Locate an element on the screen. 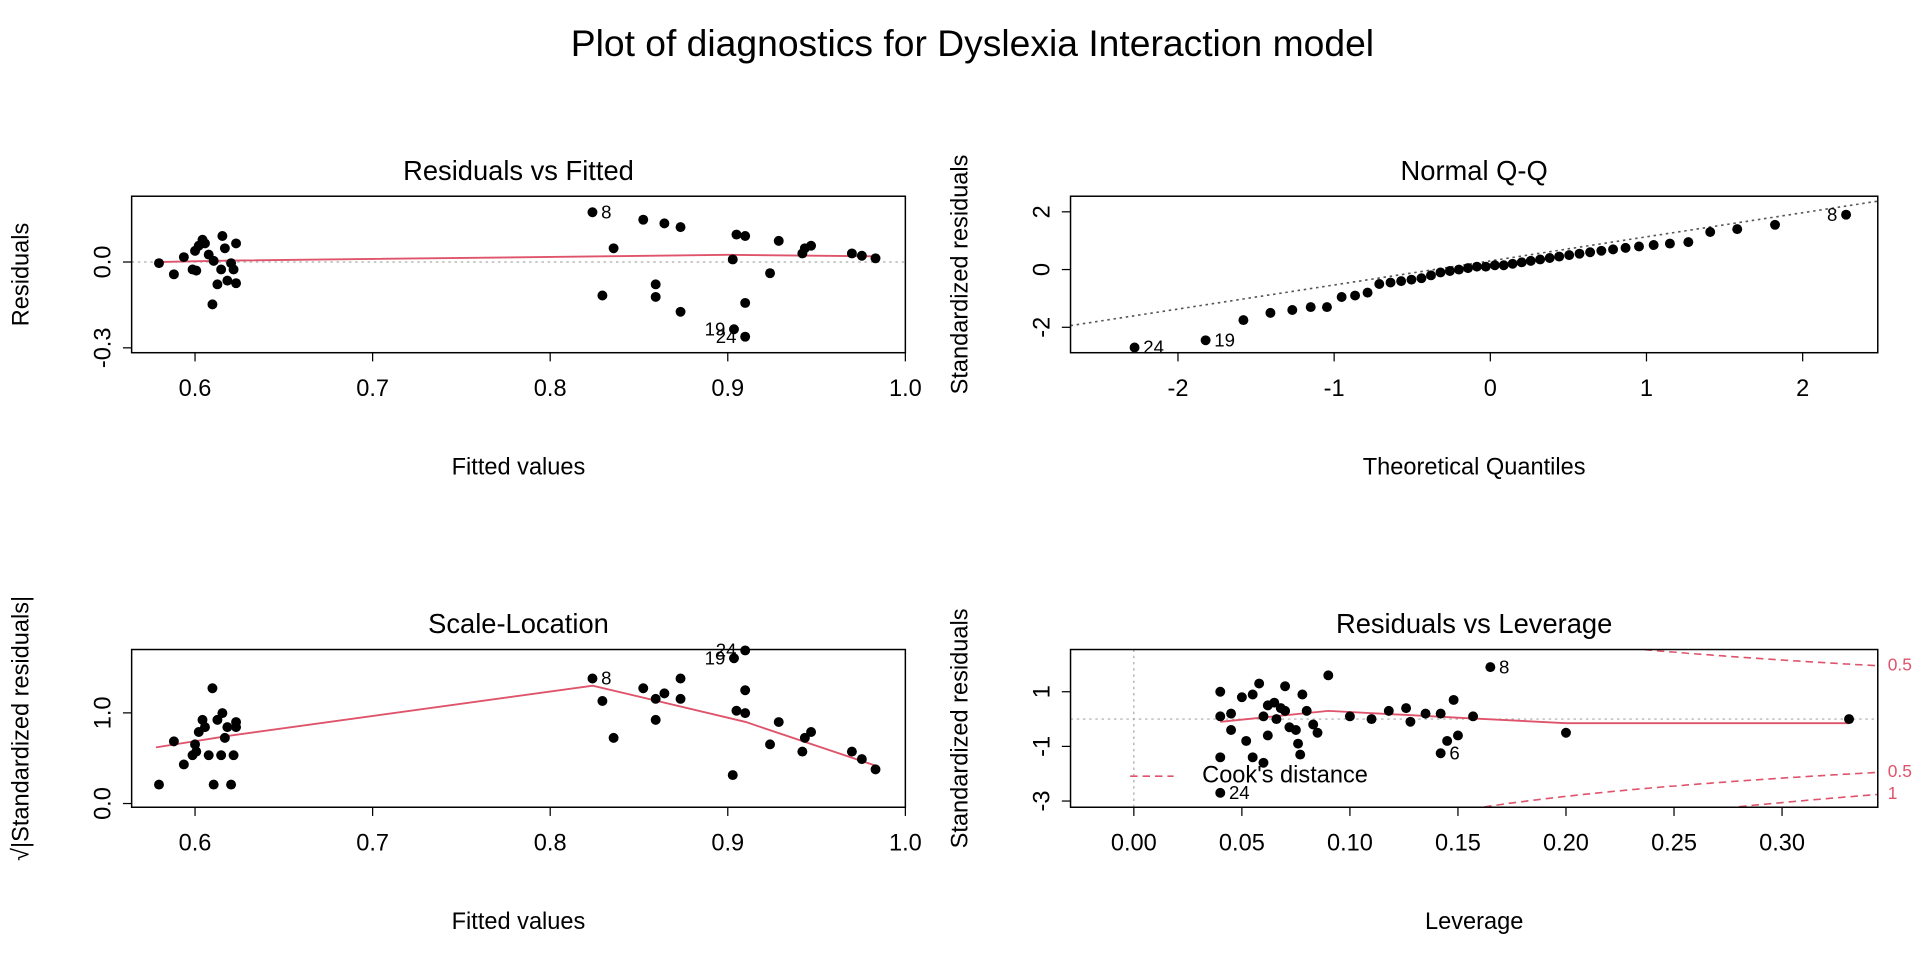  x-tick-label: 0.10 is located at coordinates (1350, 843).